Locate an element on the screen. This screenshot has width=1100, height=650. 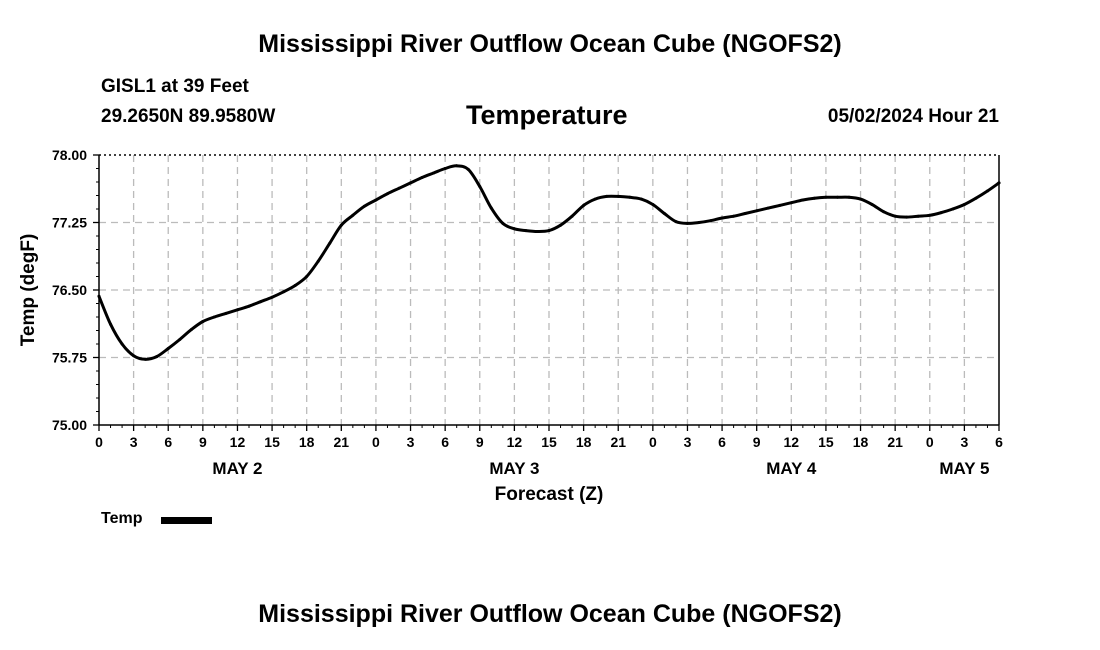
legend-label: Temp is located at coordinates (122, 518).